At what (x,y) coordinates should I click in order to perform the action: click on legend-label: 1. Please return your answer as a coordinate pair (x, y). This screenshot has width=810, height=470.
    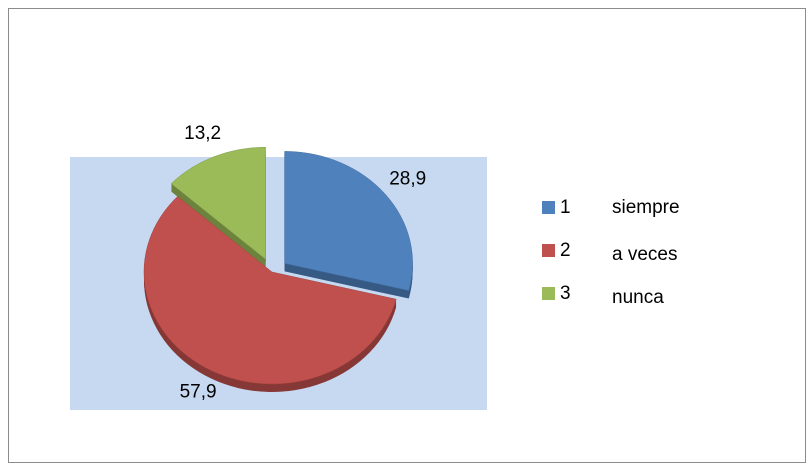
    Looking at the image, I should click on (565, 207).